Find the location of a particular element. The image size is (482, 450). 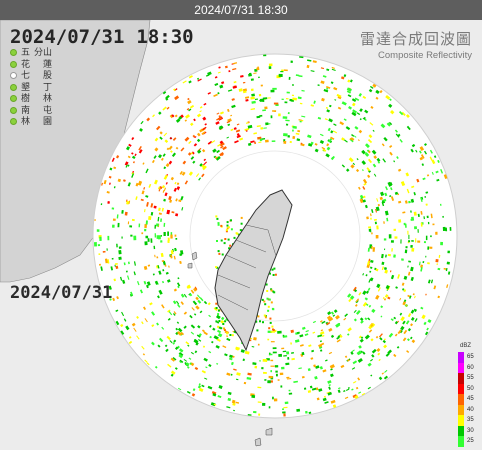

legend-swatch is located at coordinates (461, 357).